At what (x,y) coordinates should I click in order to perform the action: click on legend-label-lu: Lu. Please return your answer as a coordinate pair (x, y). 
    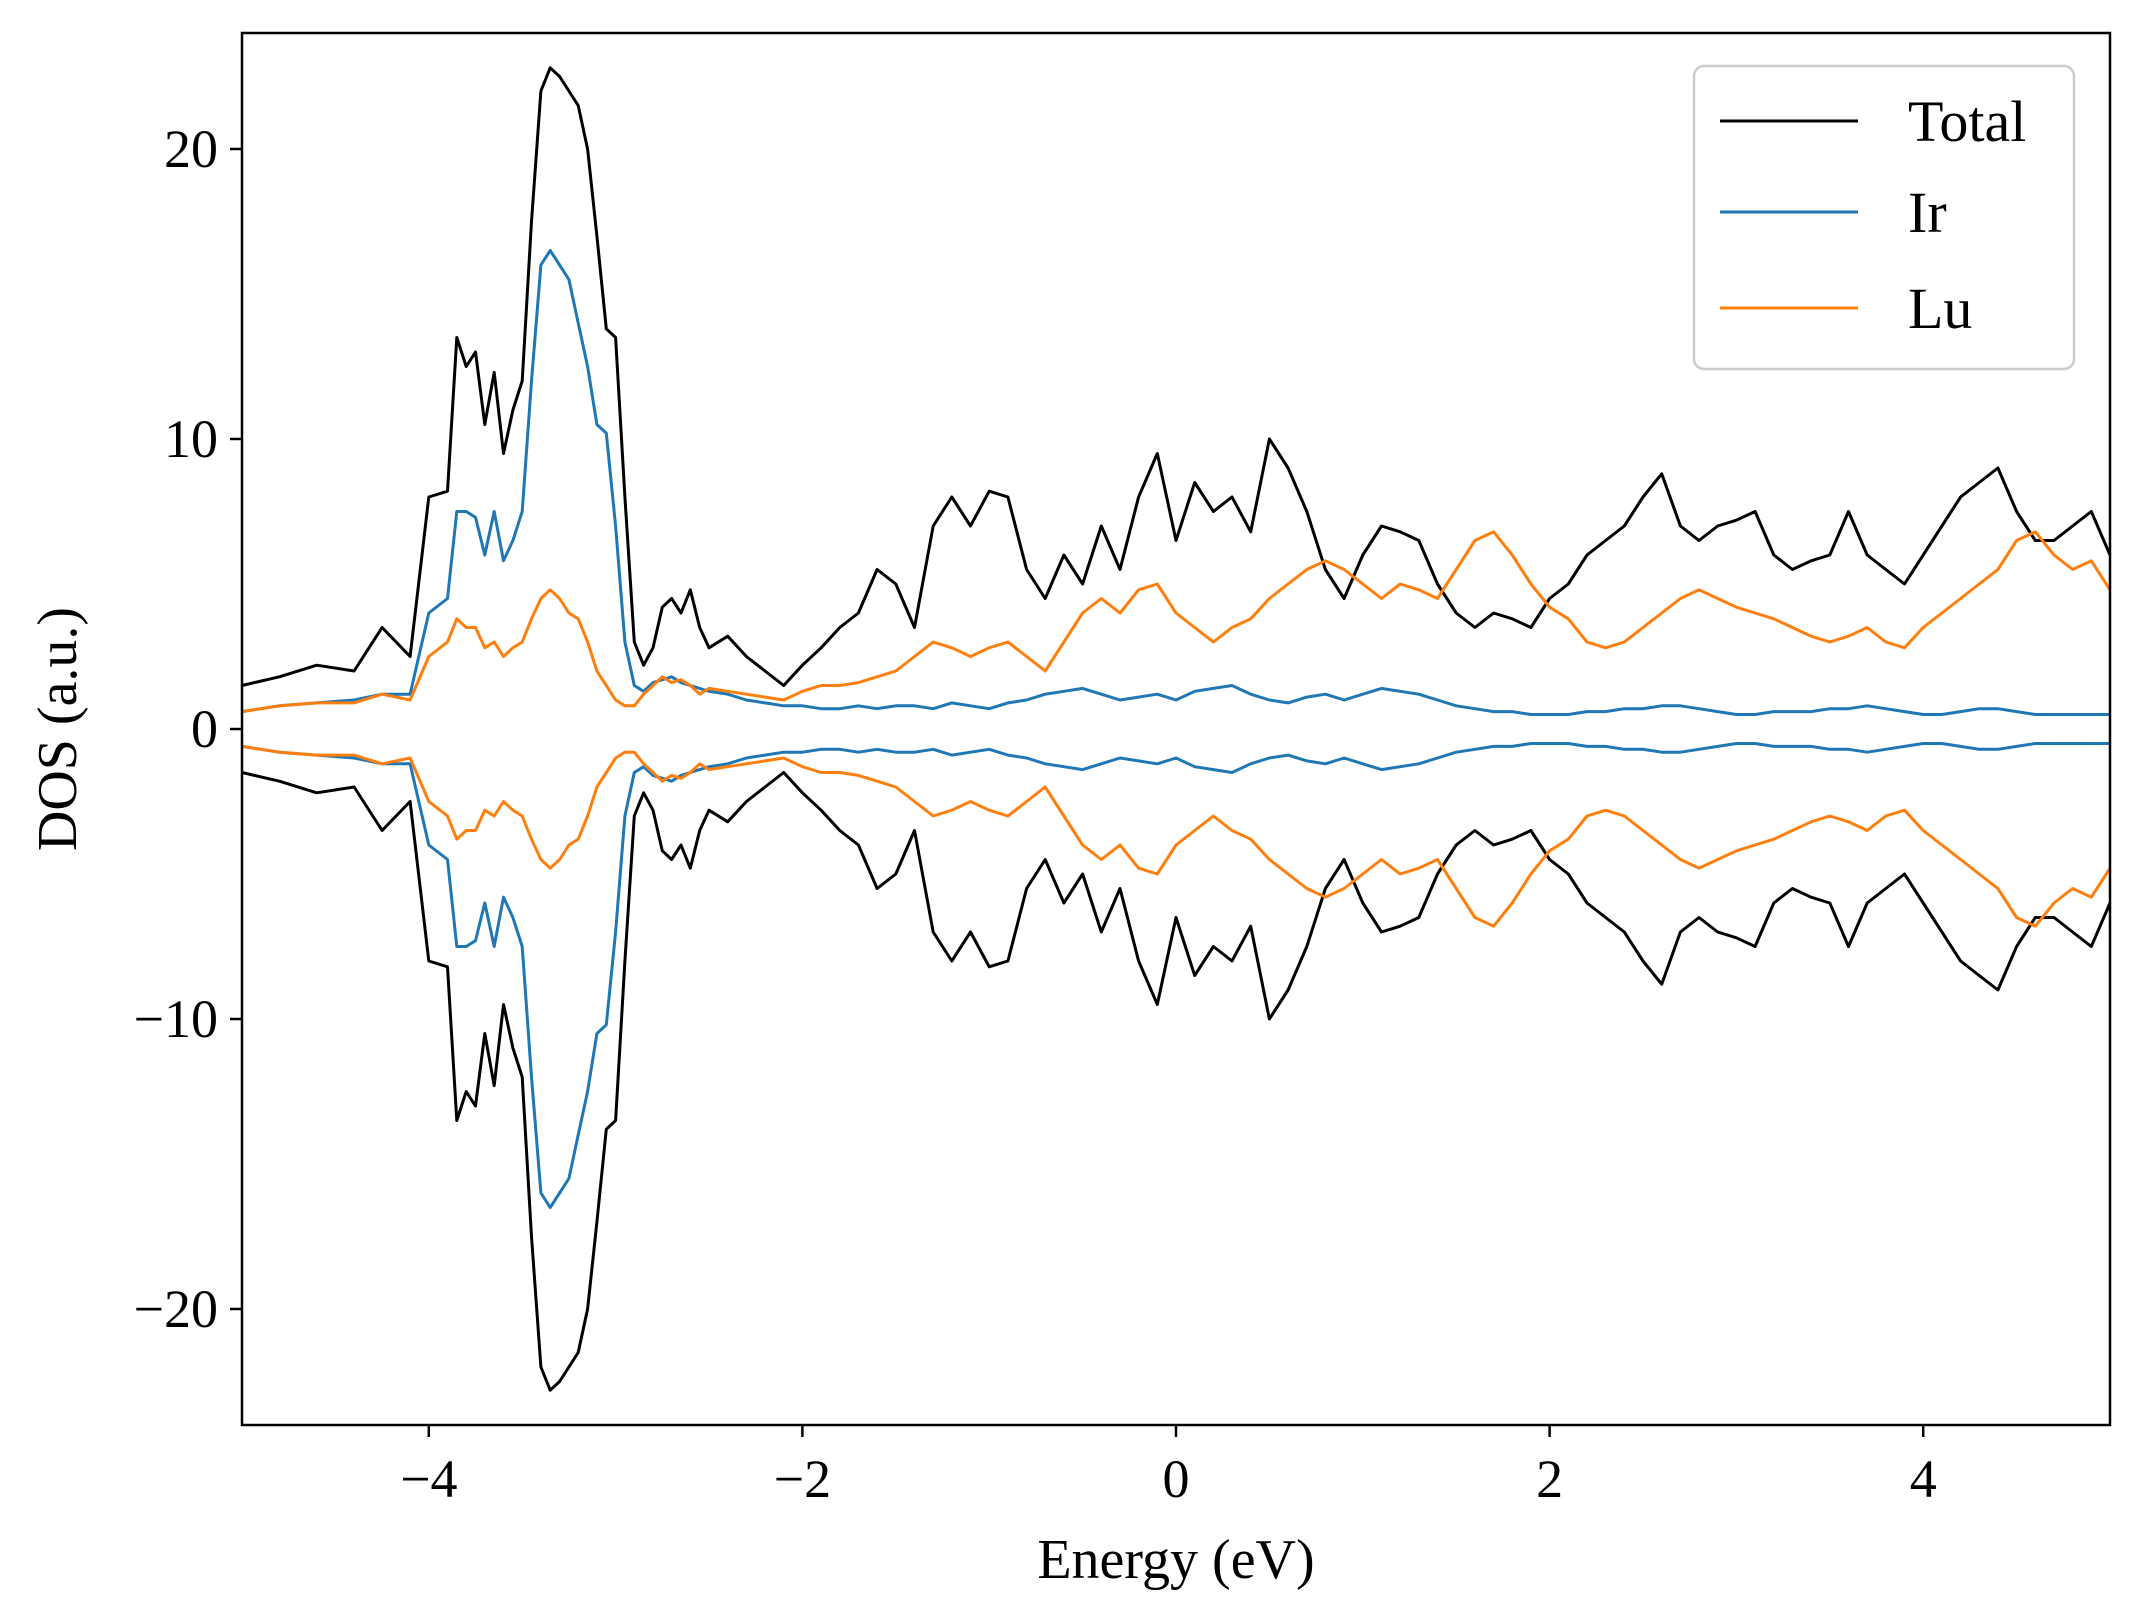
    Looking at the image, I should click on (1940, 308).